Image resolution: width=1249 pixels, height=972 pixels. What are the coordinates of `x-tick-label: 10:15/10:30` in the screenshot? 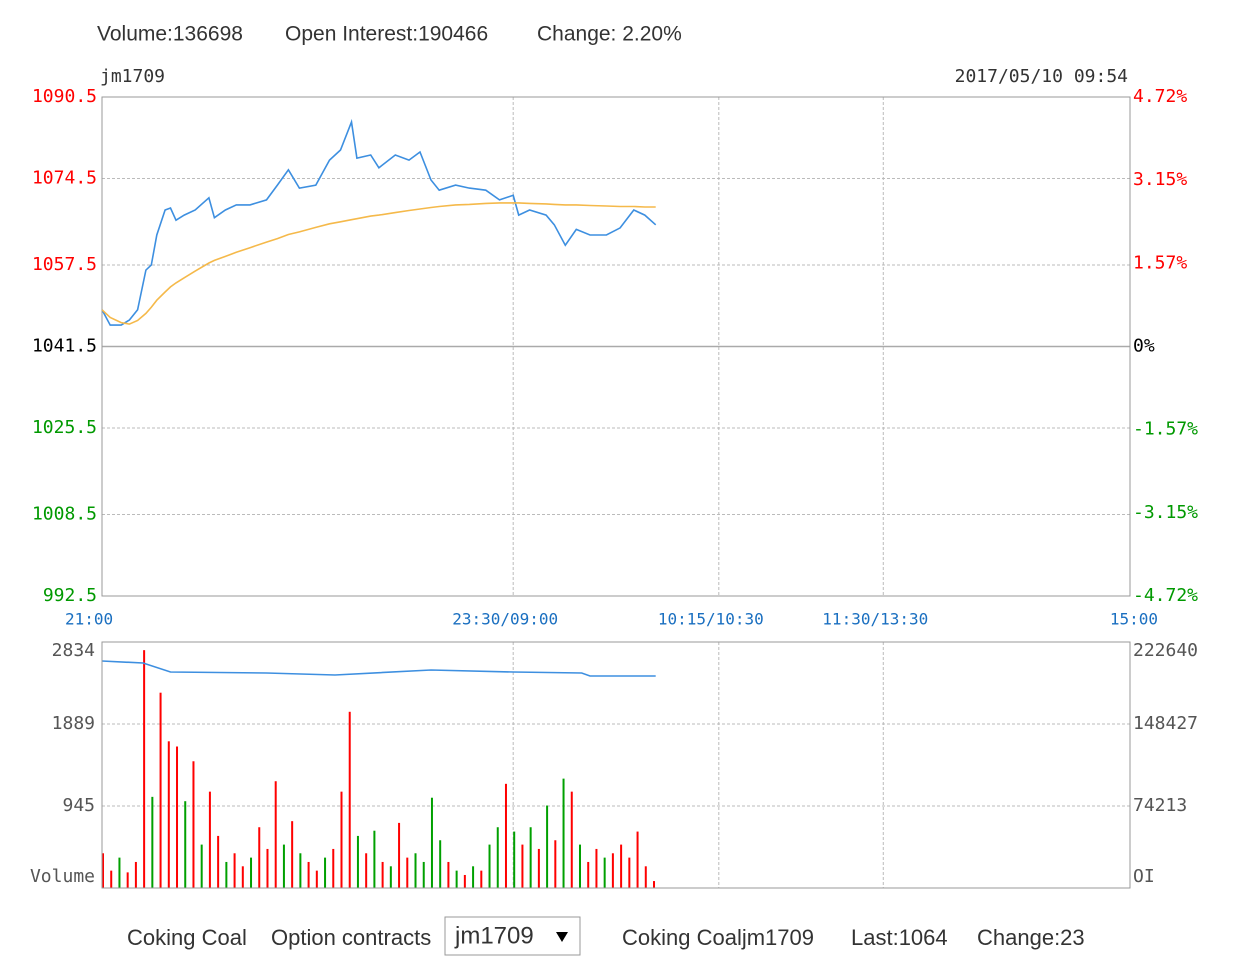 It's located at (711, 619).